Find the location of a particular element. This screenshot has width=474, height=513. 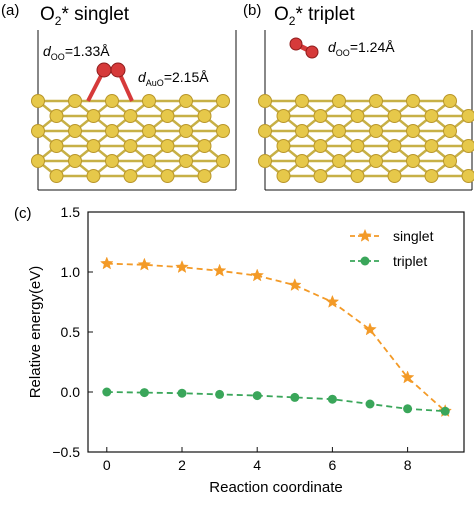

legend-marker-singlet is located at coordinates (365, 235).